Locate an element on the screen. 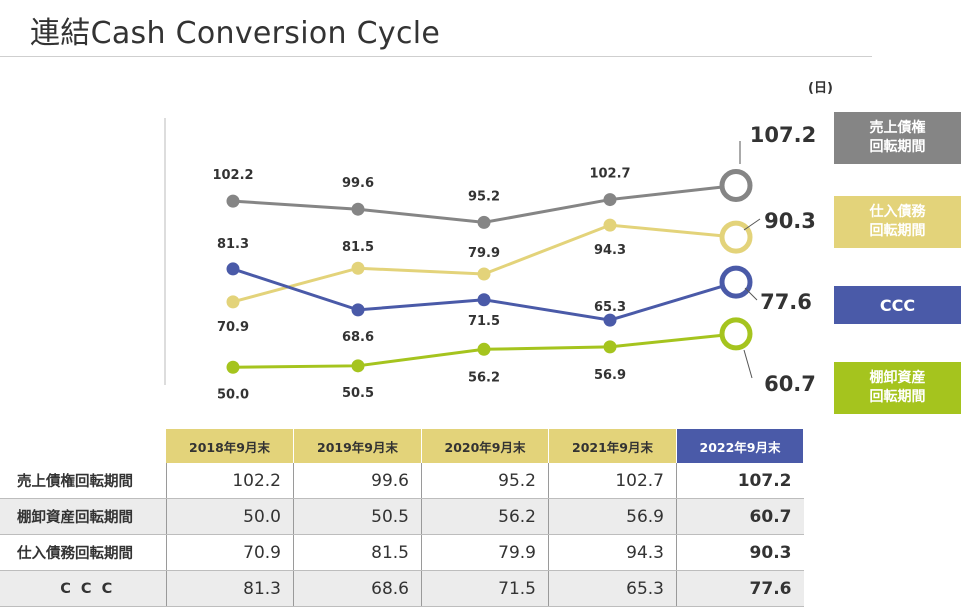 This screenshot has width=967, height=613. table-cell: 50.5 is located at coordinates (357, 516).